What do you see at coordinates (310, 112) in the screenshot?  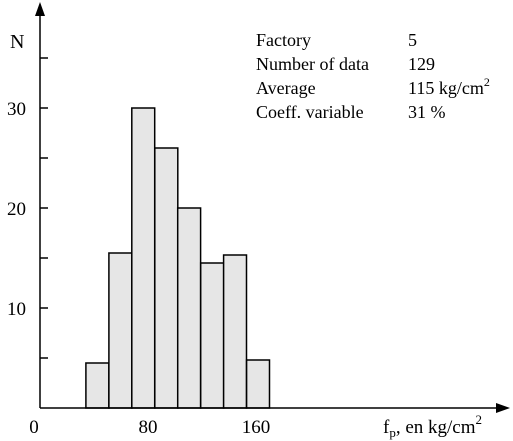 I see `info-label-coeff-variable: Coeff. variable` at bounding box center [310, 112].